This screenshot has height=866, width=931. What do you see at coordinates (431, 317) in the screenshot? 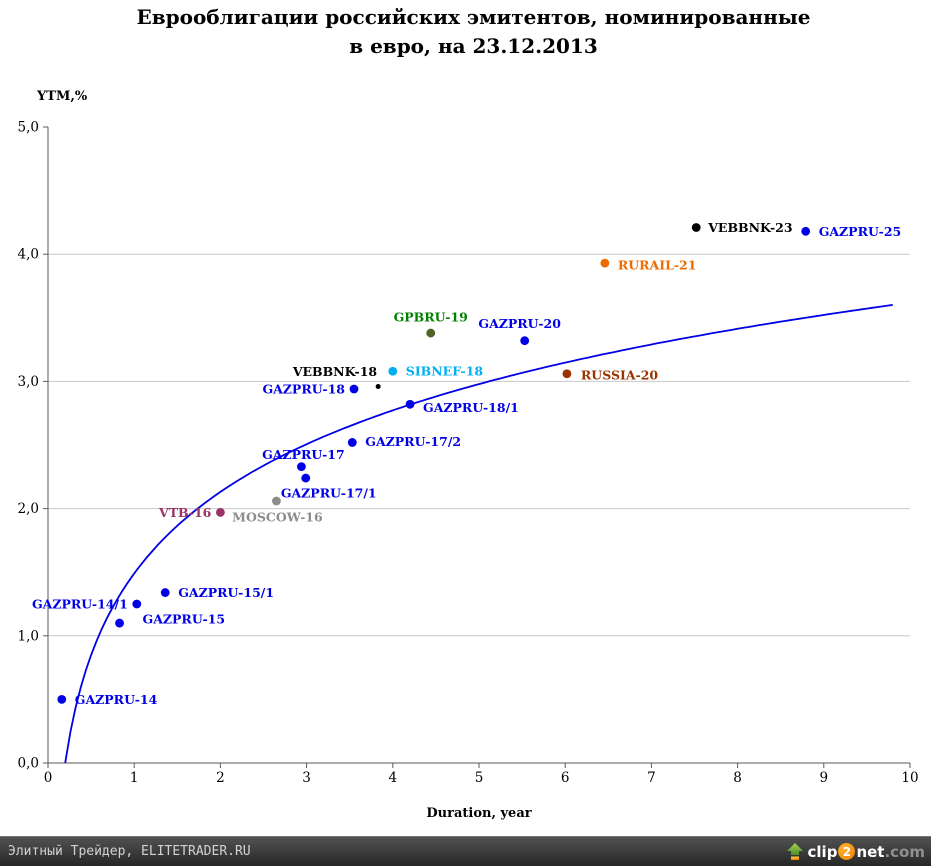
I see `point-label-GPBRU-19: GPBRU-19` at bounding box center [431, 317].